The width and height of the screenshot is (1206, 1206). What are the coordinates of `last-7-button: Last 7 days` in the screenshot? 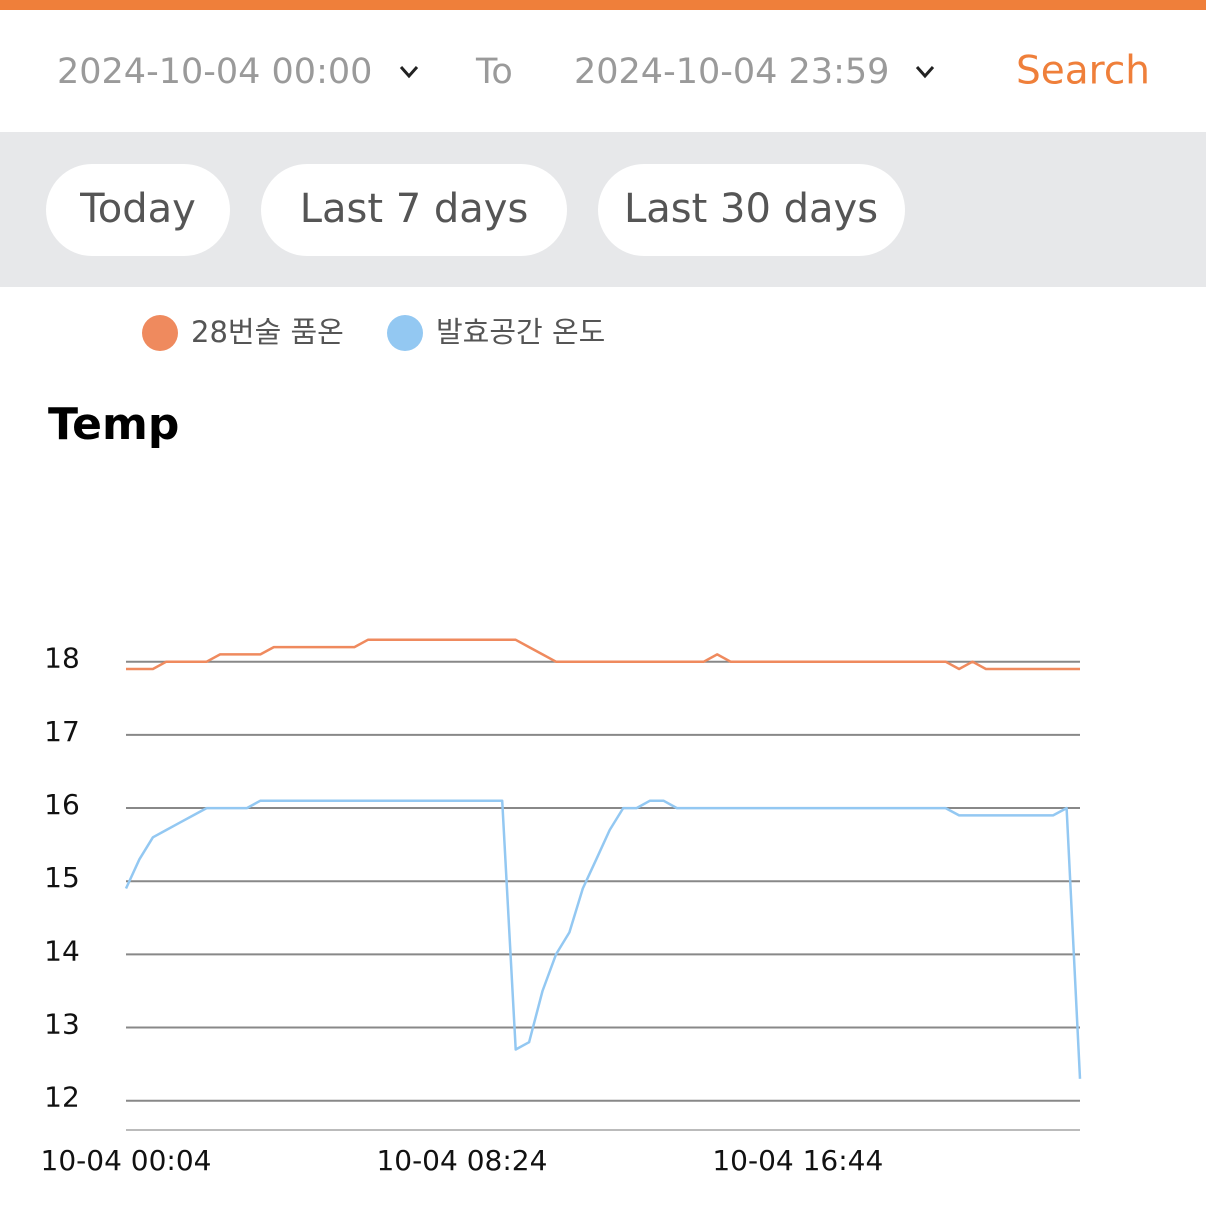 It's located at (414, 210).